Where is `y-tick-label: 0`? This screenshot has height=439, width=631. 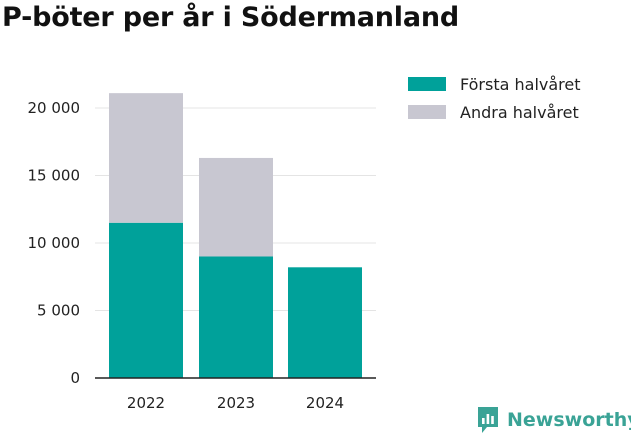
y-tick-label: 0 is located at coordinates (75, 378).